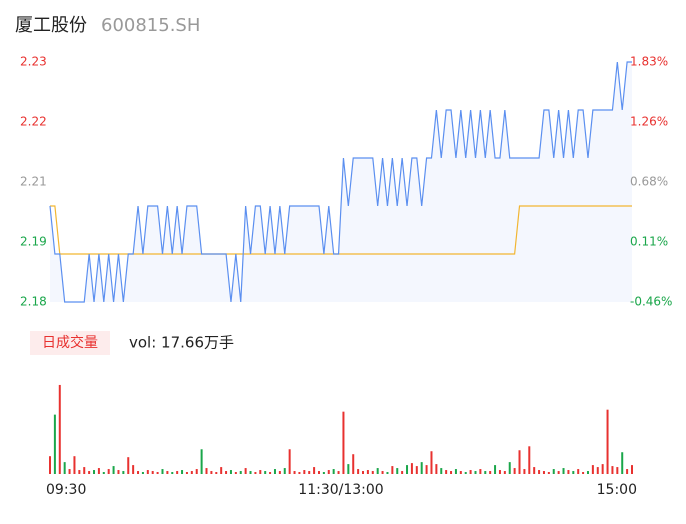  I want to click on legend-label: 日成交量, so click(70, 342).